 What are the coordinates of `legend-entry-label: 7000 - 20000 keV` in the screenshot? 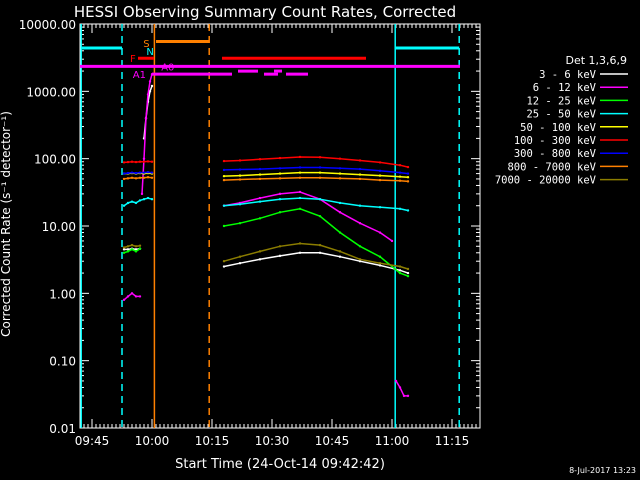 It's located at (546, 181).